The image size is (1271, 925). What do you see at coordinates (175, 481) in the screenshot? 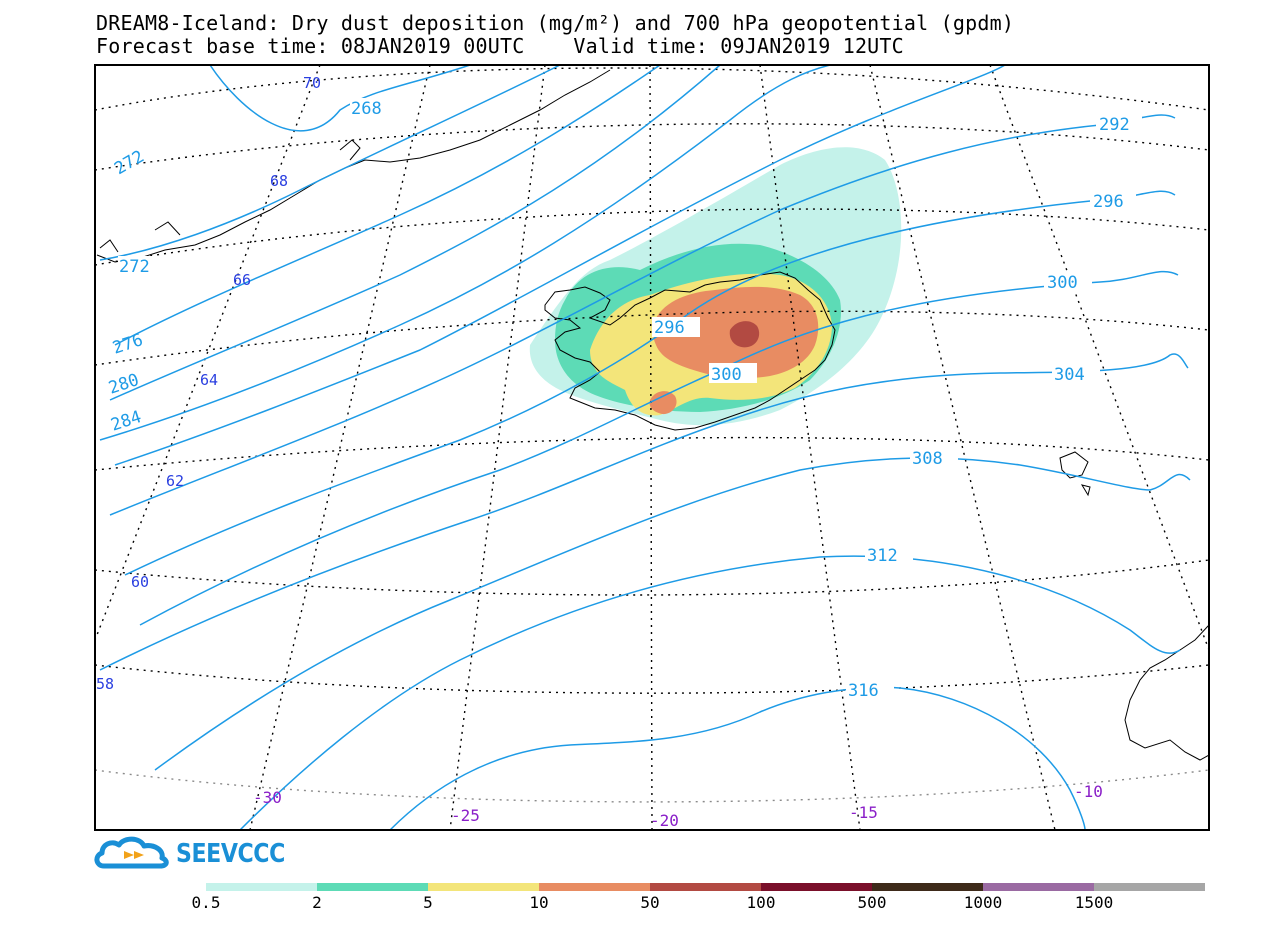
I see `latitude-label-62: 62` at bounding box center [175, 481].